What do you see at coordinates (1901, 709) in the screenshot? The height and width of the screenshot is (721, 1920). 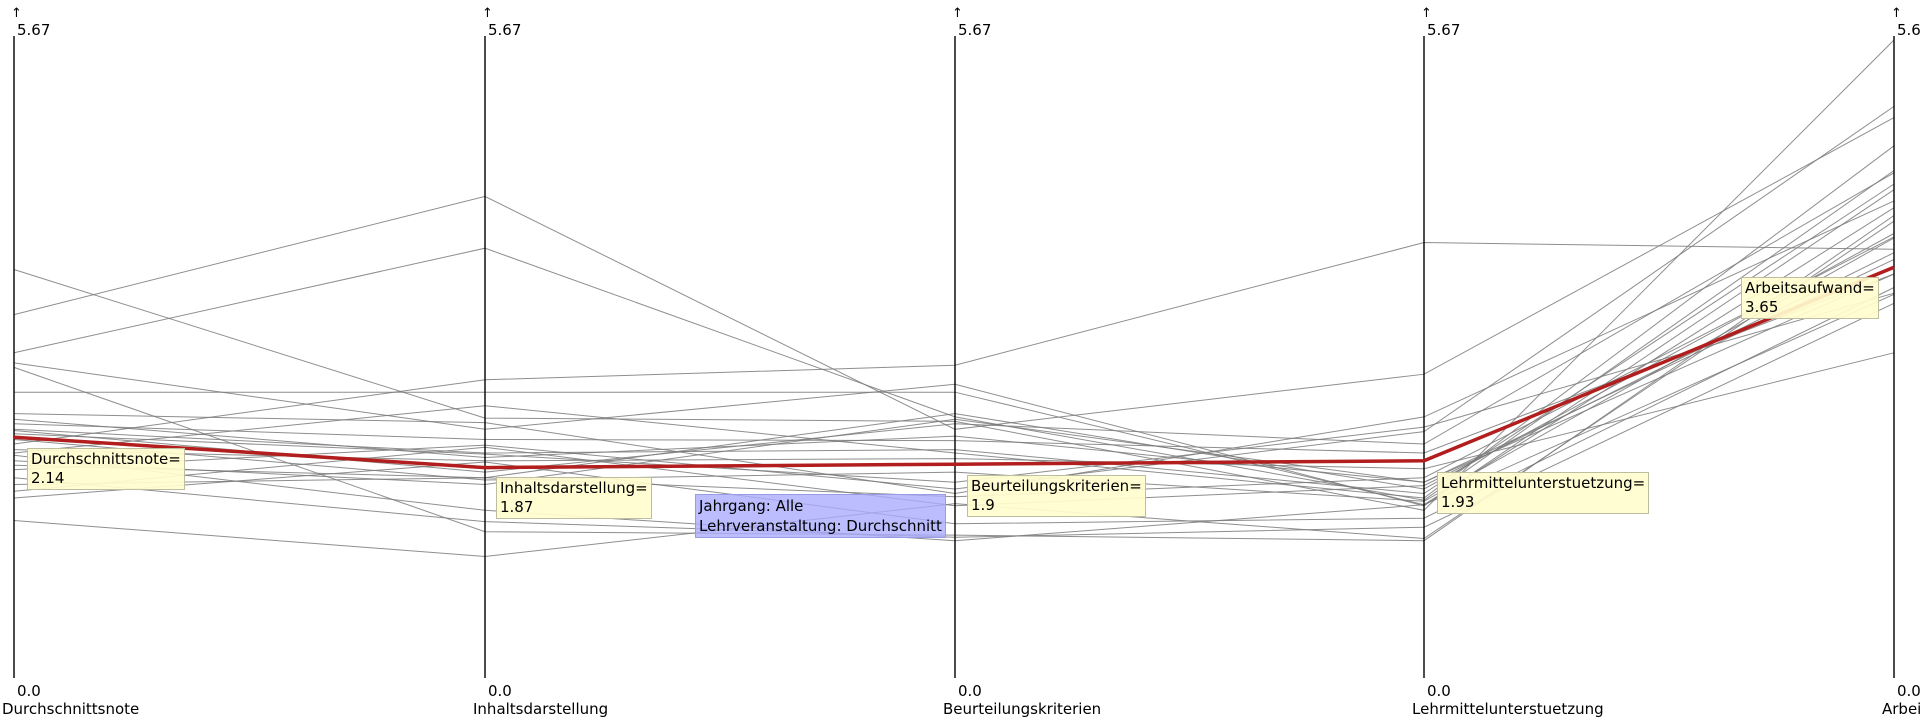 I see `axis-label-4: Arbeitsaufwand` at bounding box center [1901, 709].